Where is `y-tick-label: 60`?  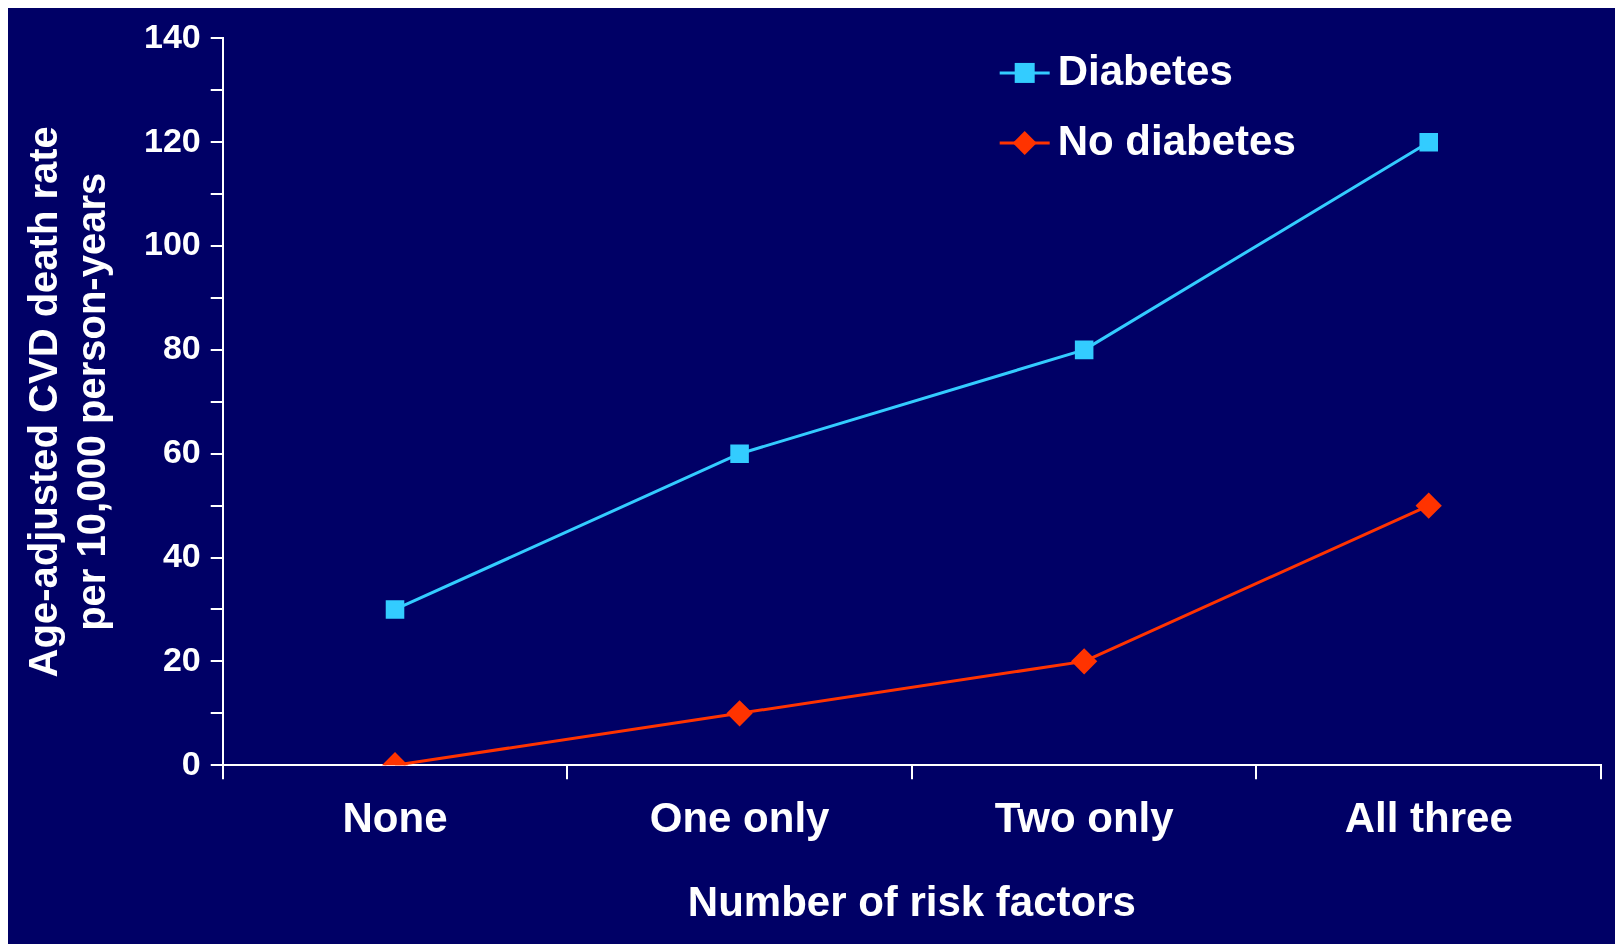
y-tick-label: 60 is located at coordinates (181, 451).